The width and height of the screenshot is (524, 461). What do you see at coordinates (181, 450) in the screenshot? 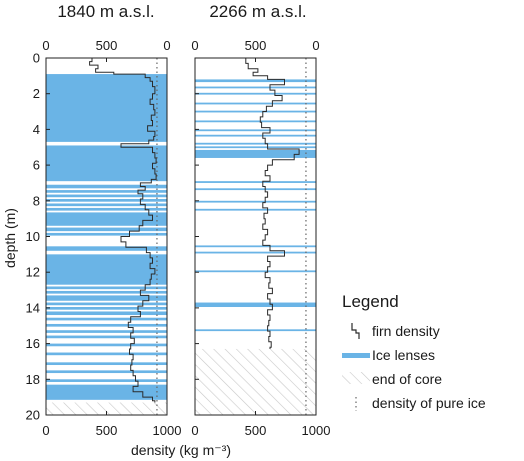
I see `x-axis-label: density (kg m⁻³)` at bounding box center [181, 450].